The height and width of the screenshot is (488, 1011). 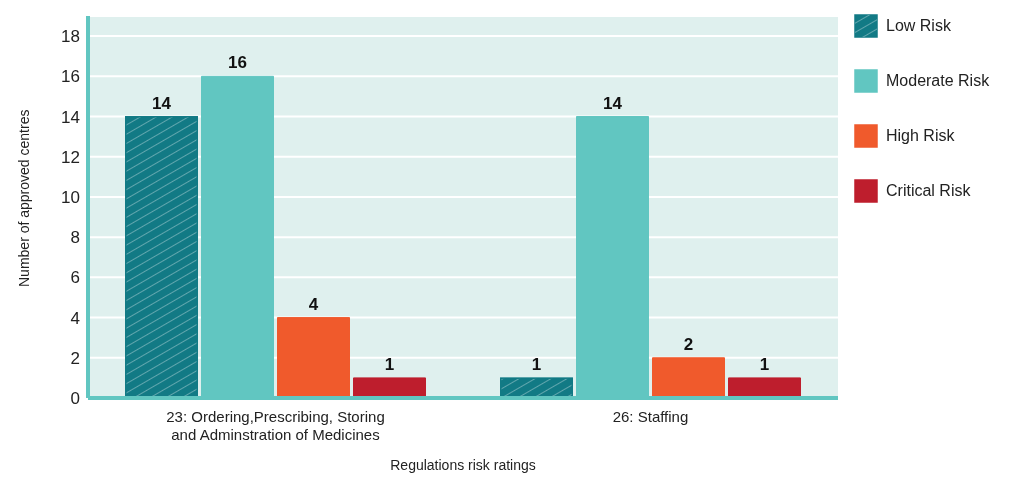 What do you see at coordinates (650, 416) in the screenshot?
I see `x-tick-label: 26: Staffing` at bounding box center [650, 416].